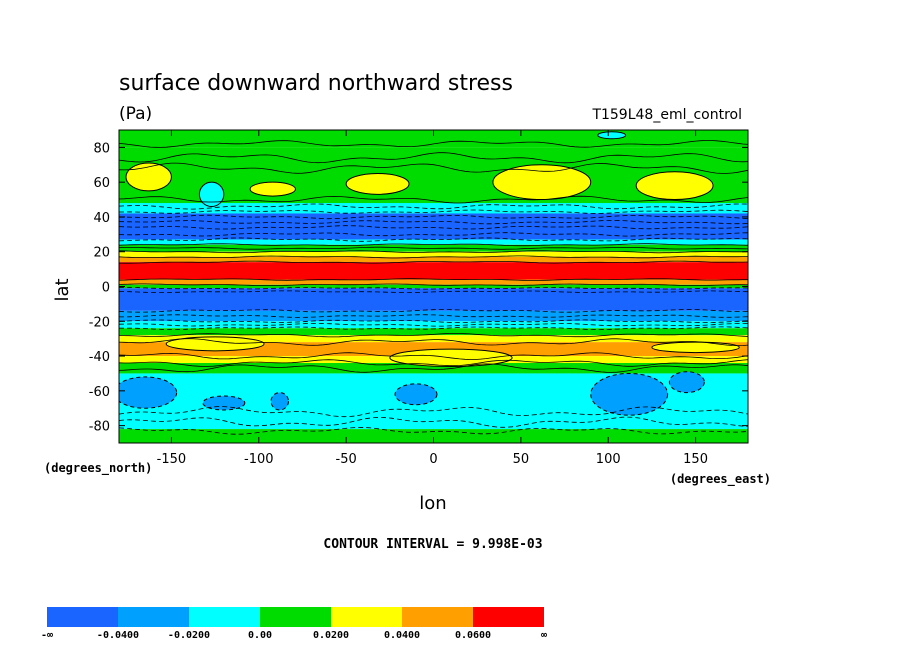 The height and width of the screenshot is (654, 904). What do you see at coordinates (259, 459) in the screenshot?
I see `x-tick-label: -100` at bounding box center [259, 459].